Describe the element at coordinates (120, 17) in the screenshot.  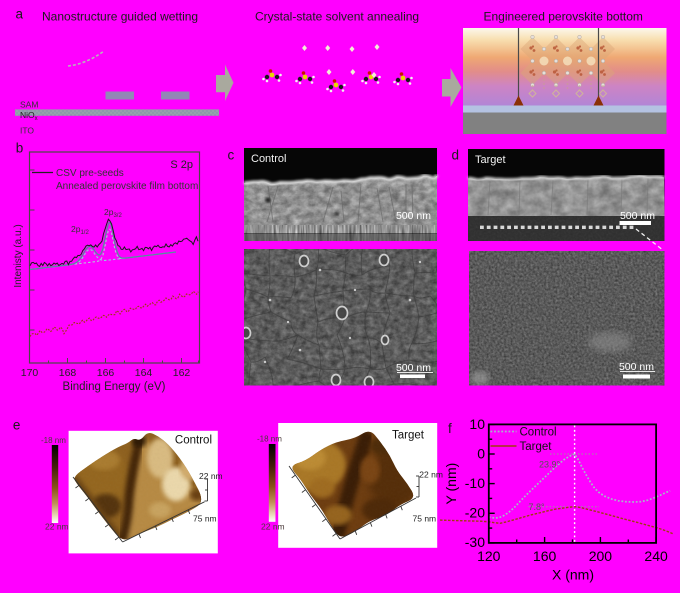
I see `svg-text: Nanostructure guided wetting` at that location.